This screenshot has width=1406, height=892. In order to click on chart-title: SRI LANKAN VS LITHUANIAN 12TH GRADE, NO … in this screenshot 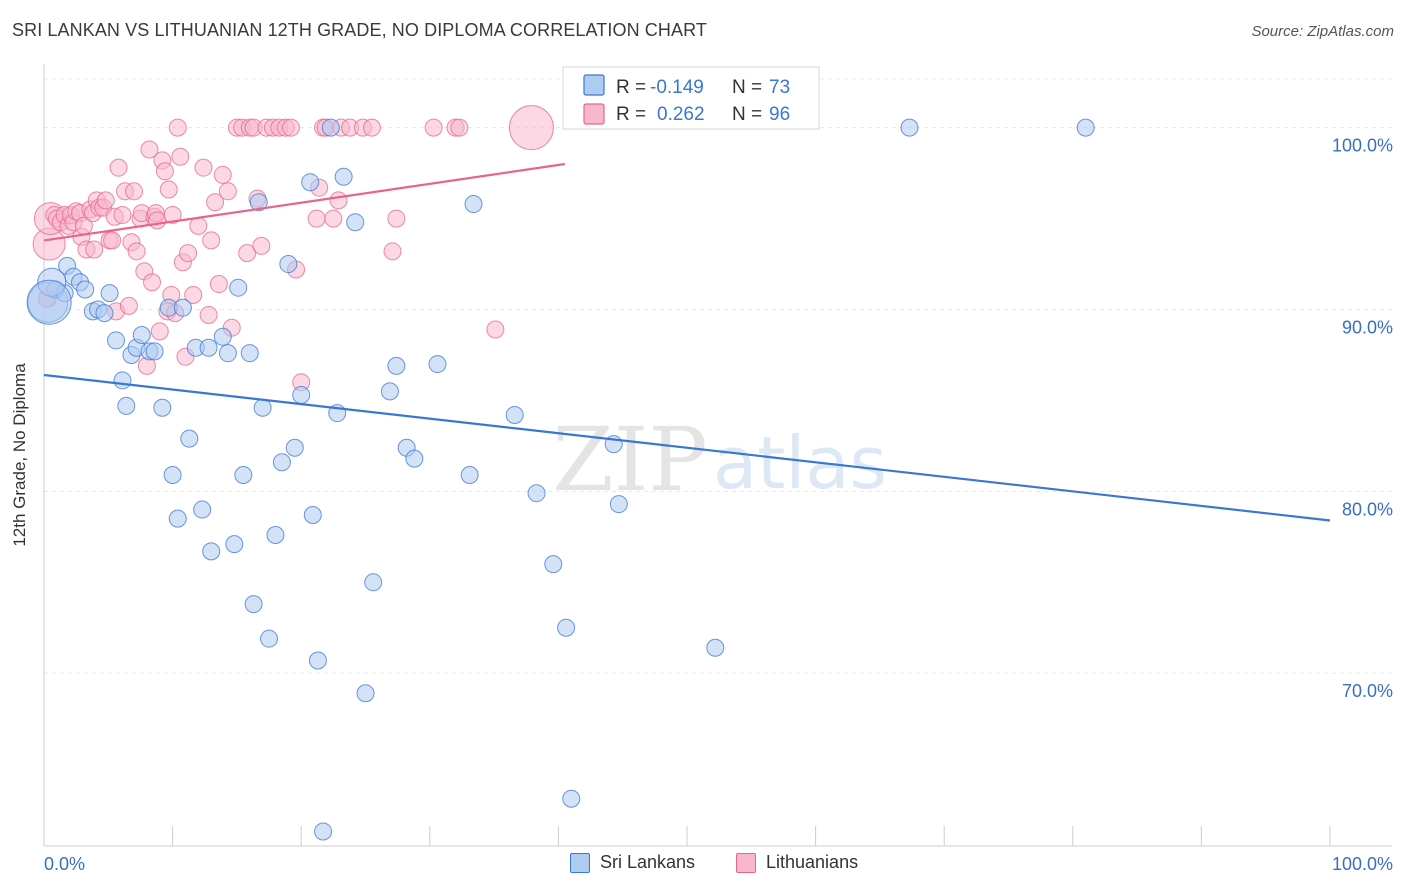, I will do `click(359, 30)`.